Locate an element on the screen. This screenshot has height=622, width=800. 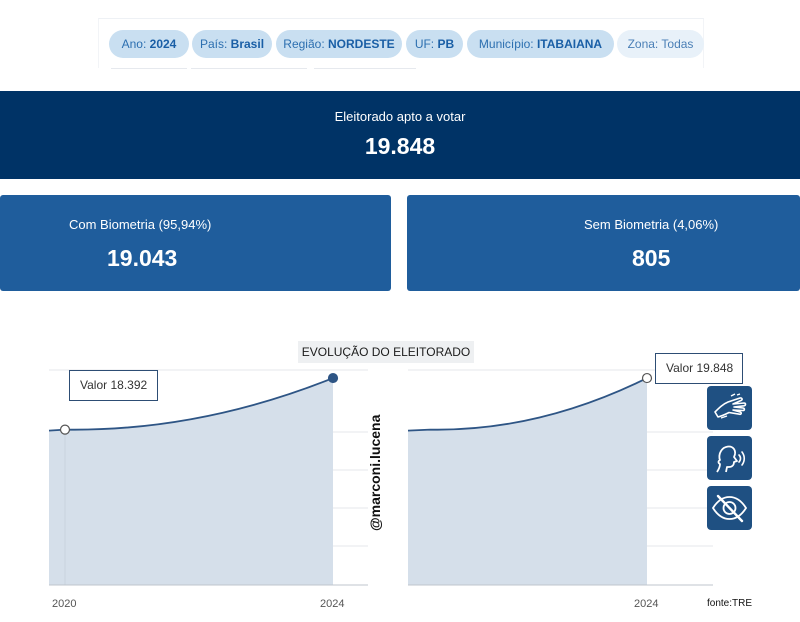
x-tick-label: 2020 is located at coordinates (64, 604).